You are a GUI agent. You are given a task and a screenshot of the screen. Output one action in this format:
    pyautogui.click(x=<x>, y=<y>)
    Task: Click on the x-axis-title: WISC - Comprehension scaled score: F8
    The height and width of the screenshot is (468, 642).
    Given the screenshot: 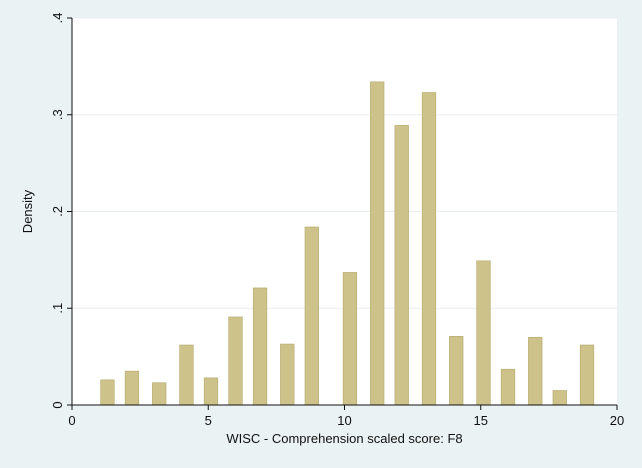 What is the action you would take?
    pyautogui.click(x=344, y=438)
    